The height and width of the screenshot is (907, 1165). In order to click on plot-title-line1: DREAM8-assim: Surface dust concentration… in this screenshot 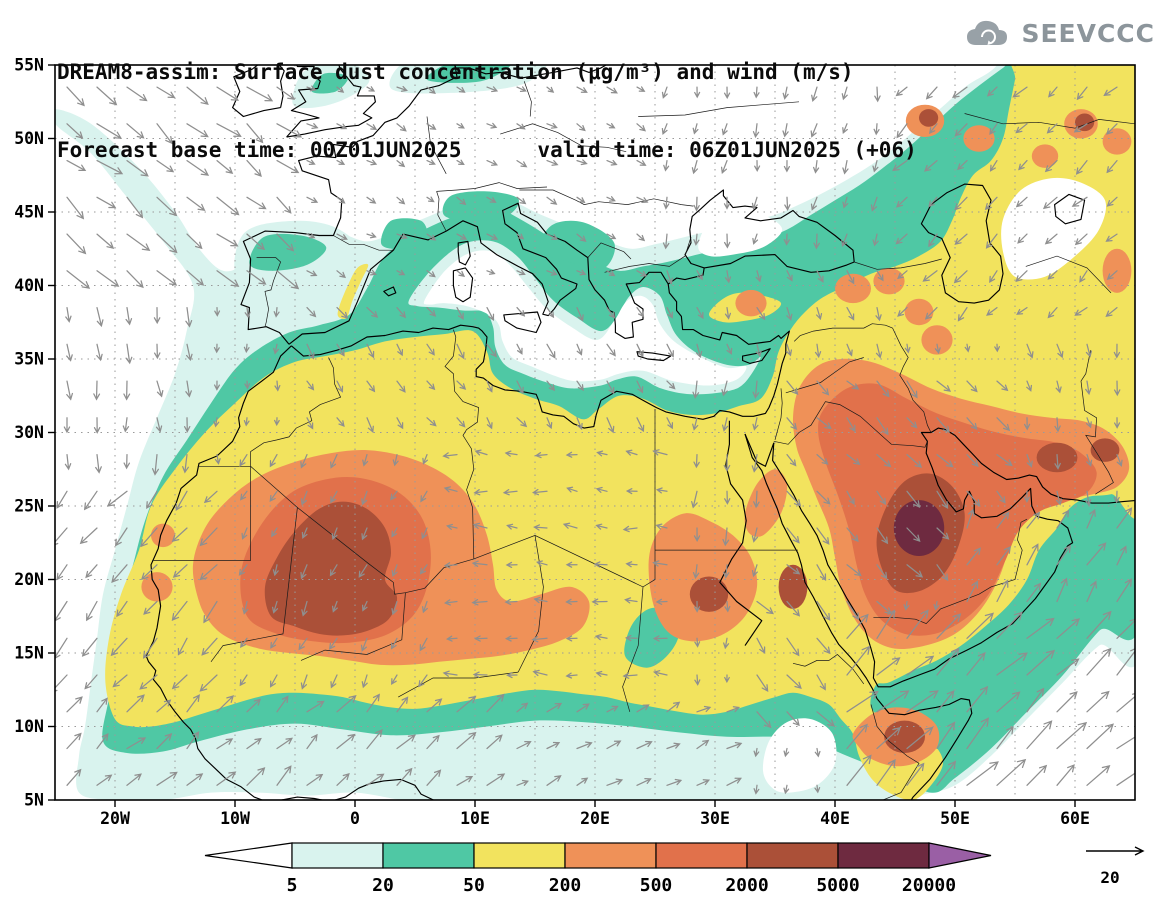, I will do `click(455, 71)`.